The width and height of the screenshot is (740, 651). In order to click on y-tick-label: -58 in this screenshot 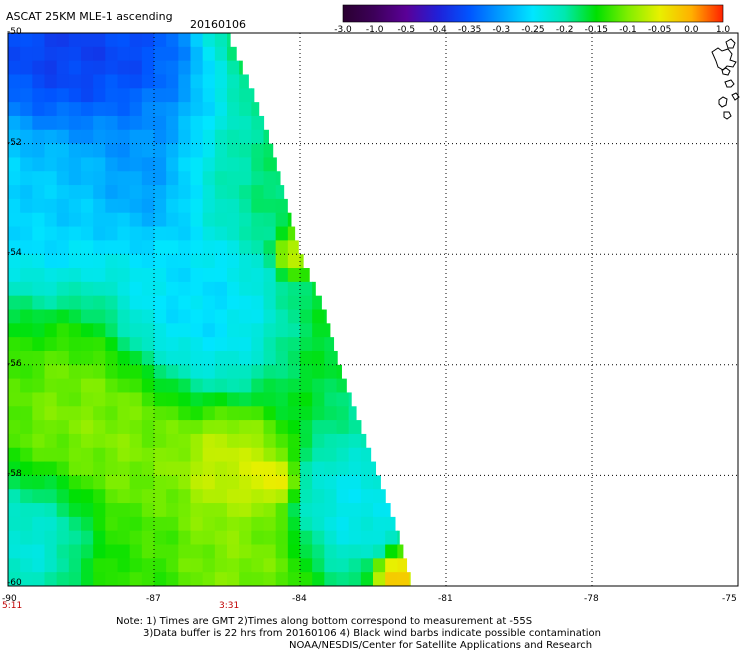, I will do `click(14, 474)`.